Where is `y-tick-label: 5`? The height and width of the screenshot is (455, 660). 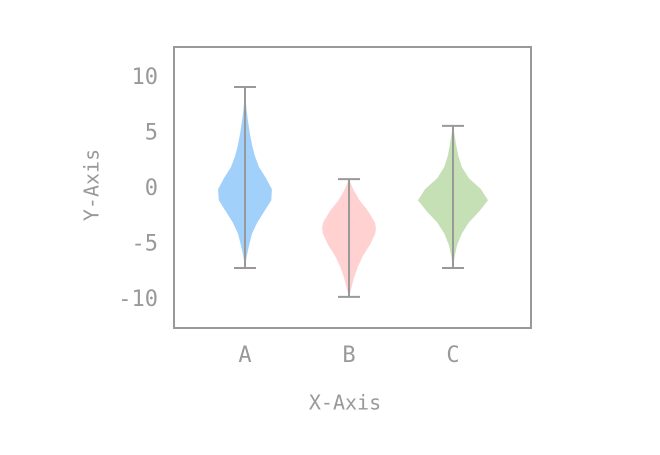 y-tick-label: 5 is located at coordinates (151, 133).